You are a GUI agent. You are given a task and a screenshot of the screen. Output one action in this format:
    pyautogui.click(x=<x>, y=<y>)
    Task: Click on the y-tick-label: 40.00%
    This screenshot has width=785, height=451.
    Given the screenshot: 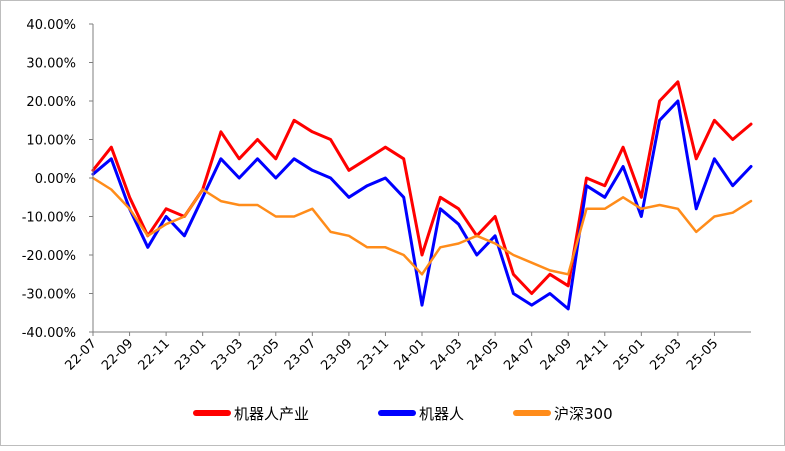 What is the action you would take?
    pyautogui.click(x=51, y=25)
    